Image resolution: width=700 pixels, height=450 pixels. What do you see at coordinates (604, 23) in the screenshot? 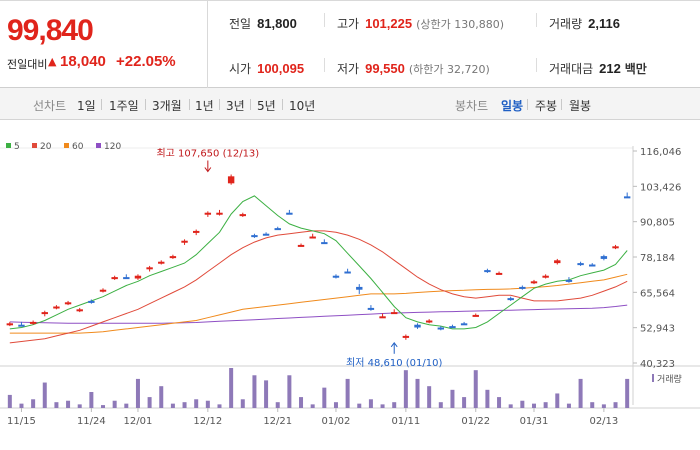
I see `volume-value: 2,116` at bounding box center [604, 23].